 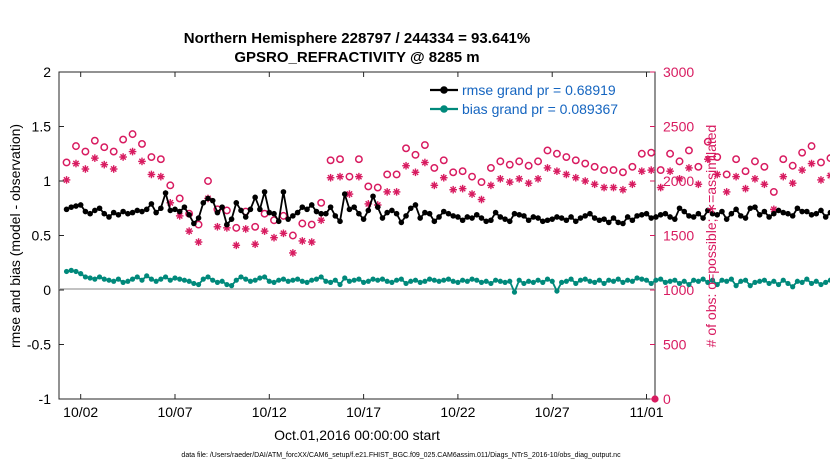 I want to click on y-tick-label: 0, so click(x=47, y=290).